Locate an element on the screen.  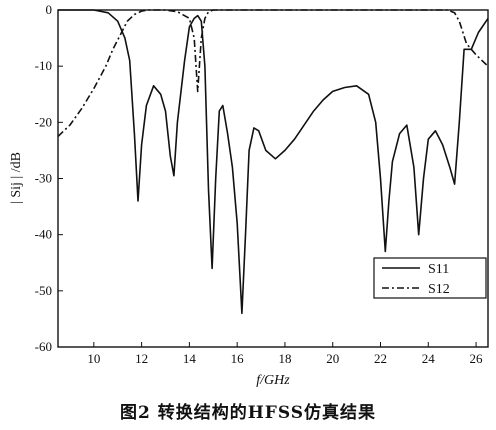
y-axis-label: | Sij | /dB is located at coordinates (16, 178).